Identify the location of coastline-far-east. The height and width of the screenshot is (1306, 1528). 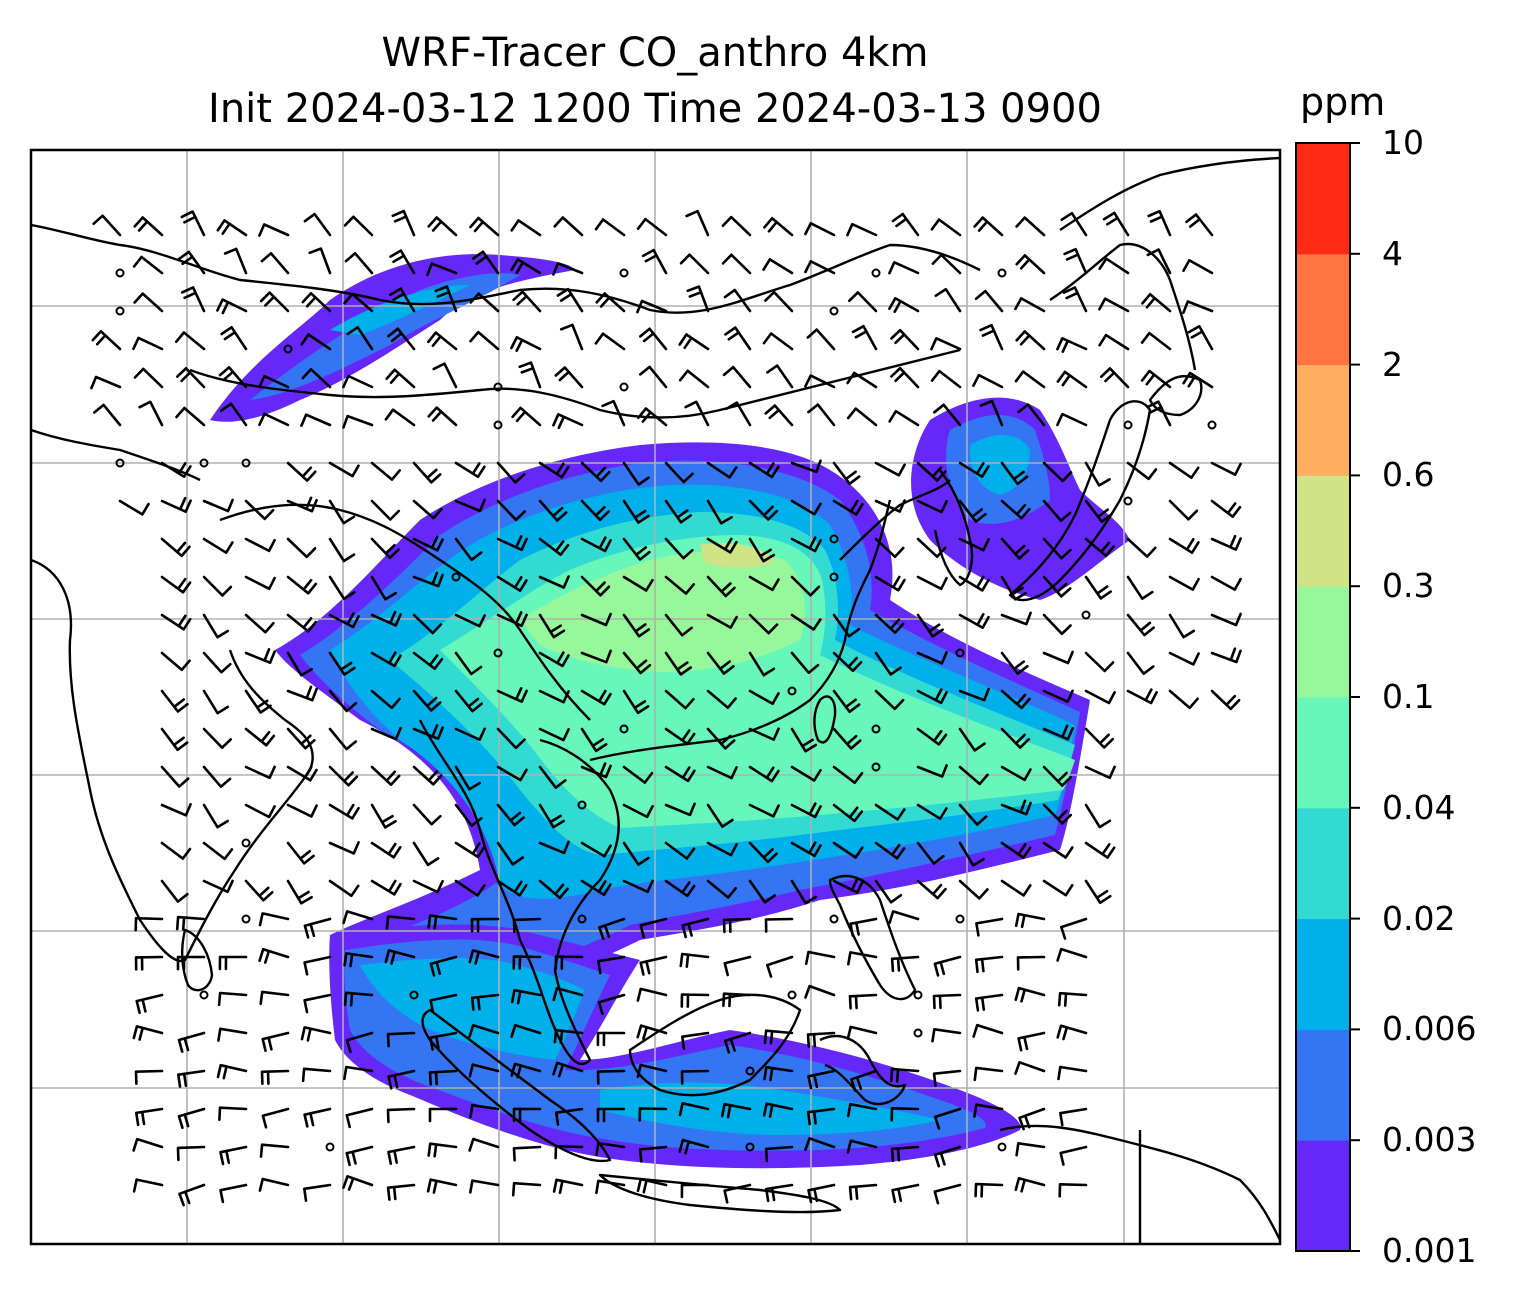
(1123, 306).